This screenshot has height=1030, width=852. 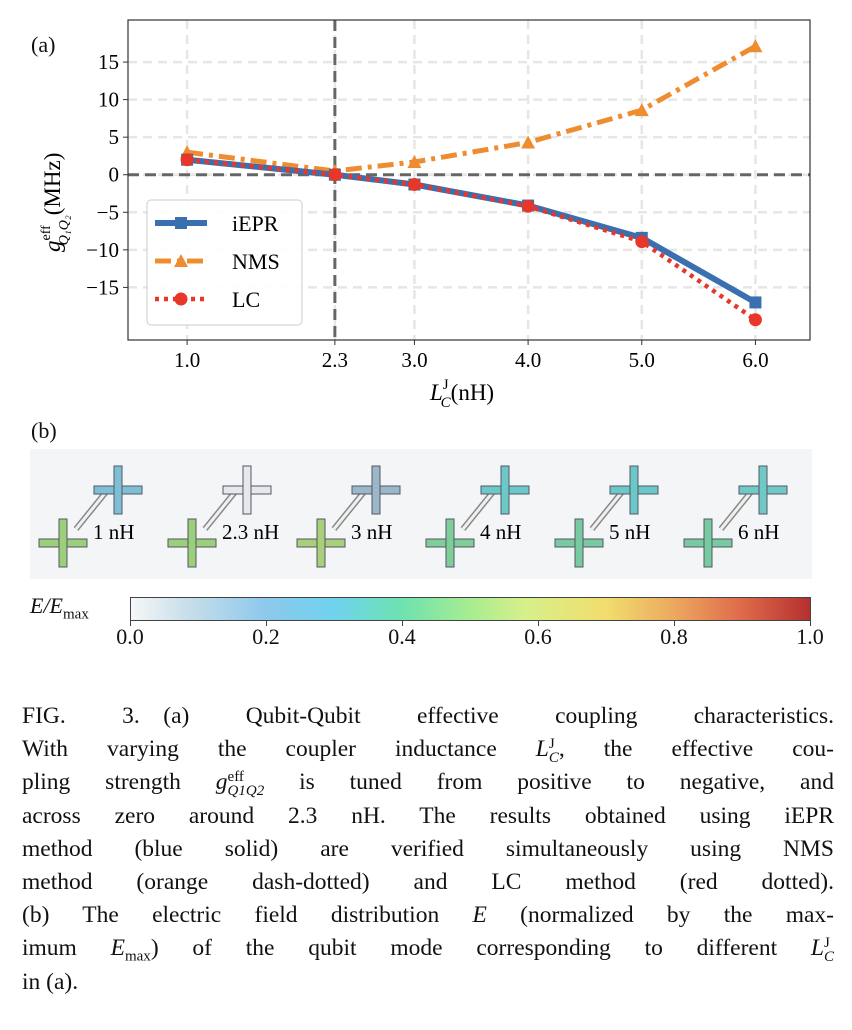 I want to click on legend-marker-nms, so click(x=181, y=260).